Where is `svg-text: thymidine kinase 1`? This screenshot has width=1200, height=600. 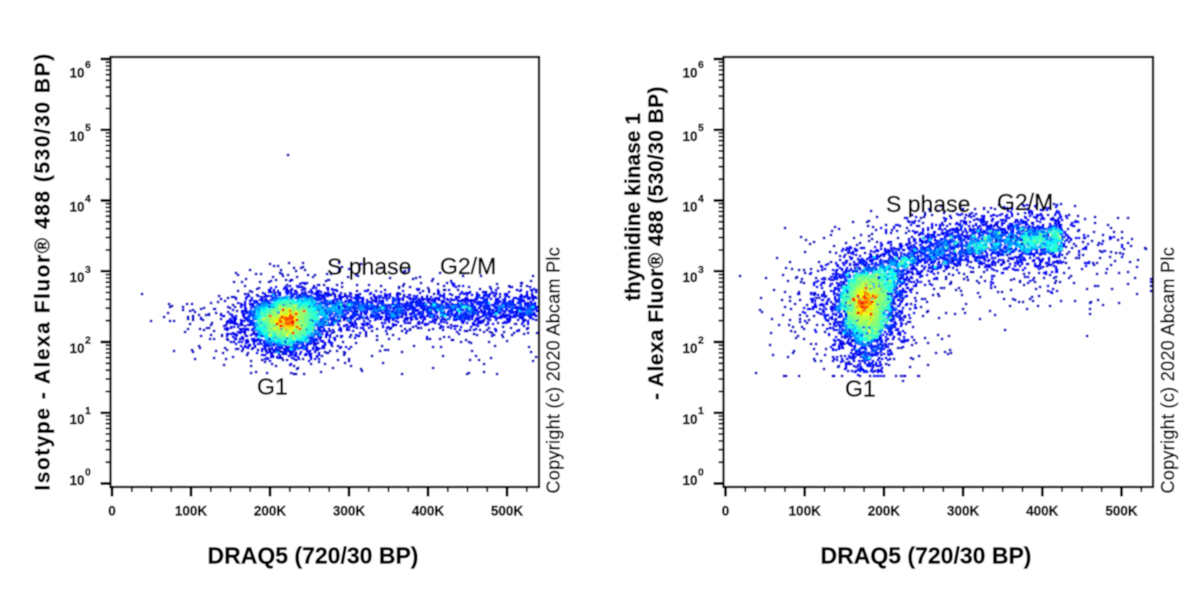
svg-text: thymidine kinase 1 is located at coordinates (633, 207).